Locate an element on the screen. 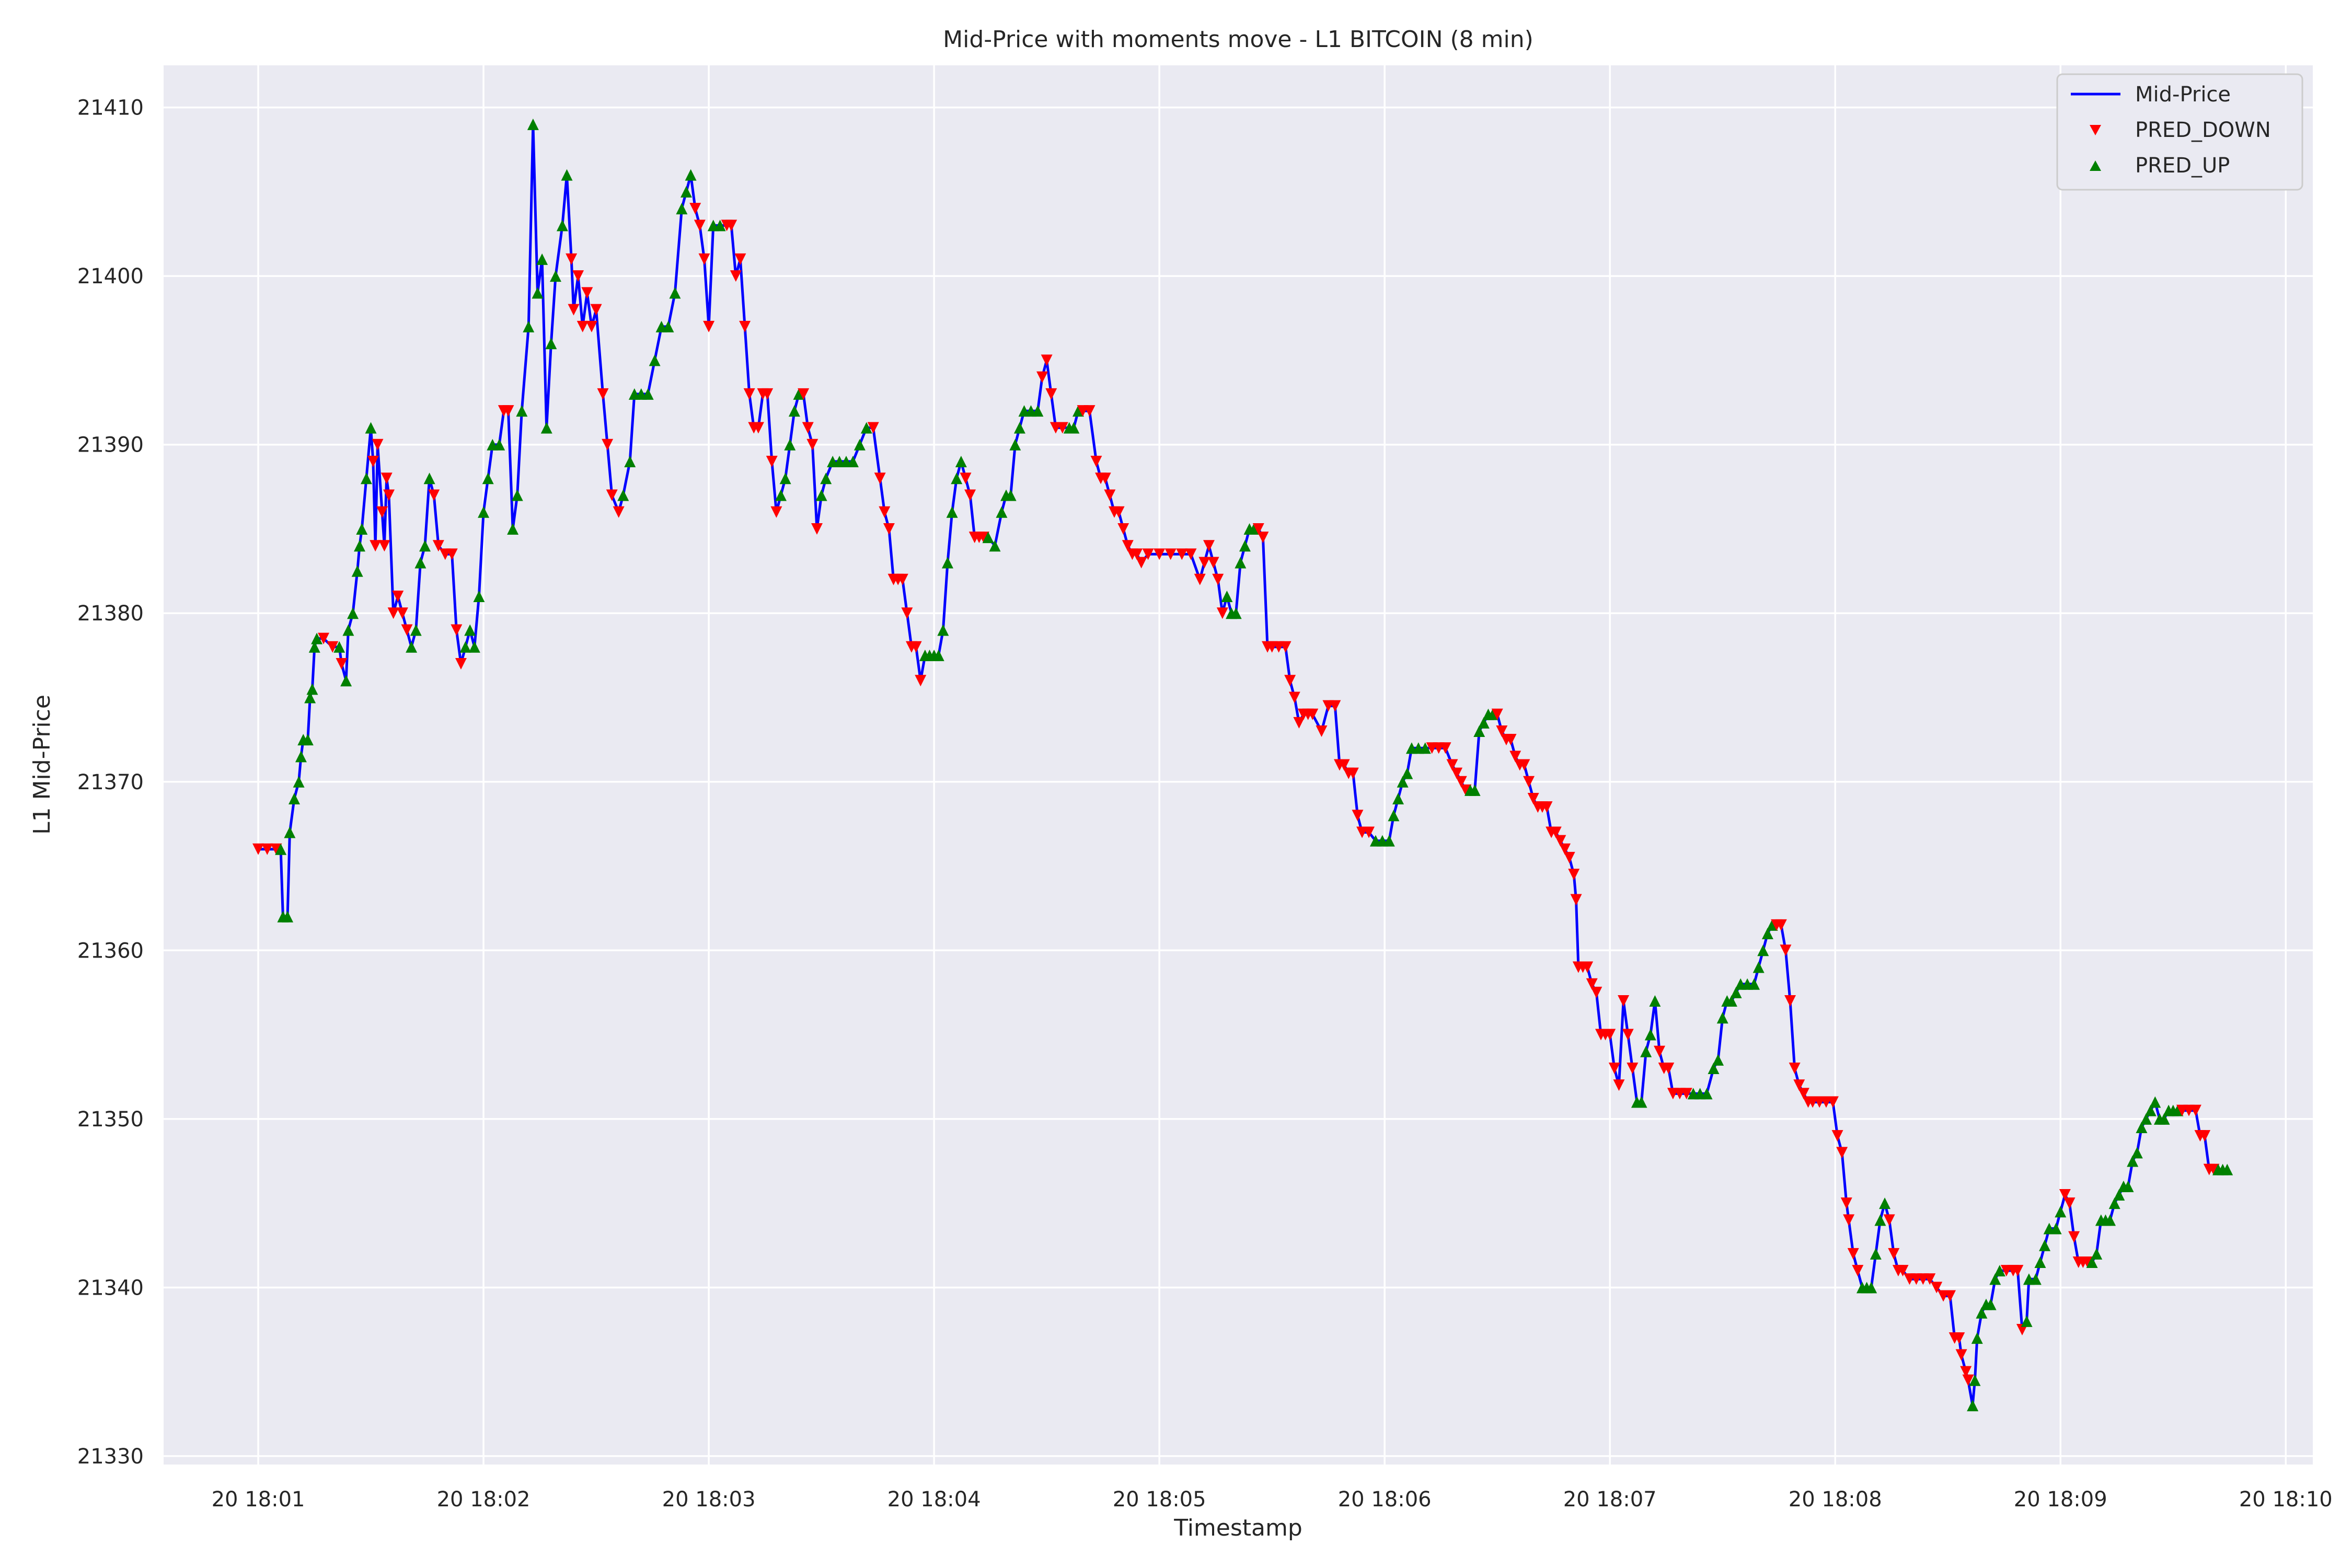 Image resolution: width=2352 pixels, height=1568 pixels. x-tick-label: 20 18:09 is located at coordinates (2060, 1500).